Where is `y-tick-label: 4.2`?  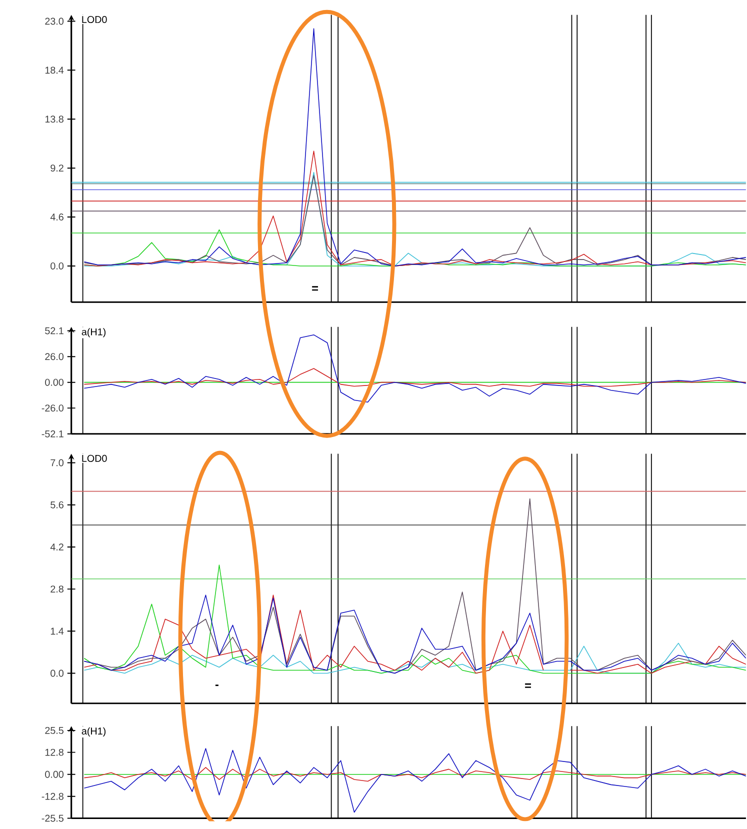 y-tick-label: 4.2 is located at coordinates (57, 547).